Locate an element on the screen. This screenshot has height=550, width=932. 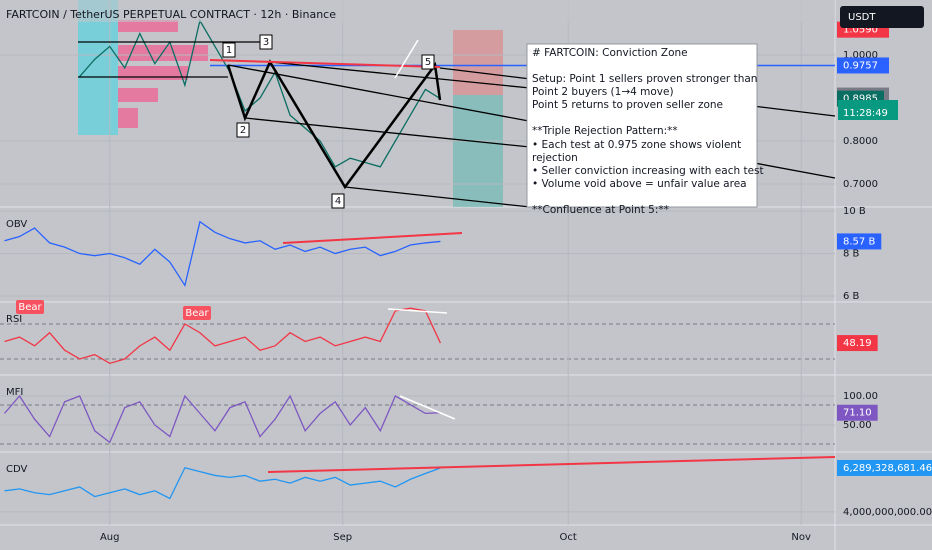
point-labels: 1 2 3 4 5 is located at coordinates (328, 121).